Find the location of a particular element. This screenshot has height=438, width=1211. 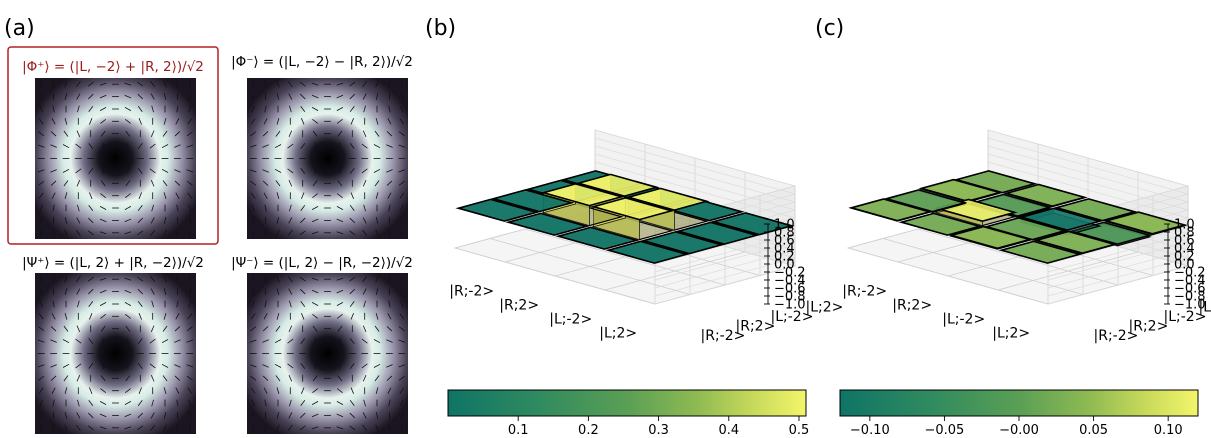

row-label: |L;-2> is located at coordinates (570, 319).